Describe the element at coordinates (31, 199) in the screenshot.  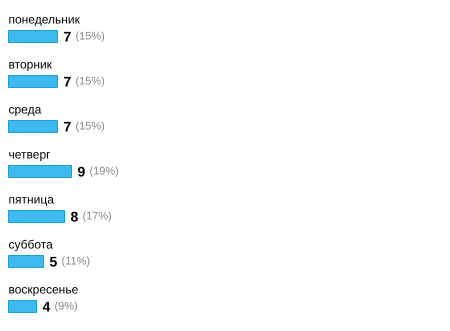
I see `y-tick-label: пятница` at that location.